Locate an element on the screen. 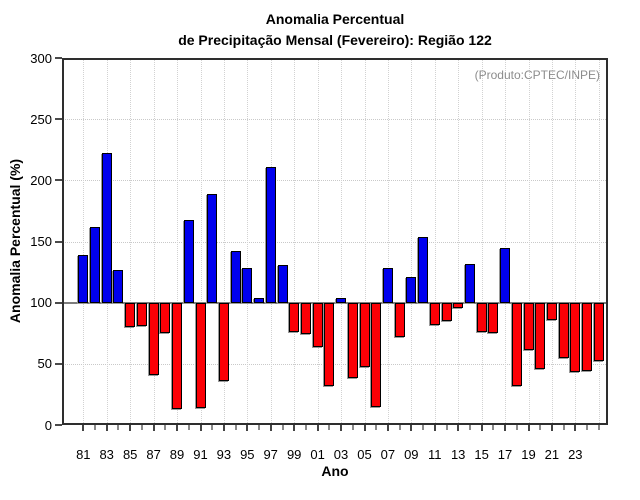  x-tick-2018 is located at coordinates (516, 427).